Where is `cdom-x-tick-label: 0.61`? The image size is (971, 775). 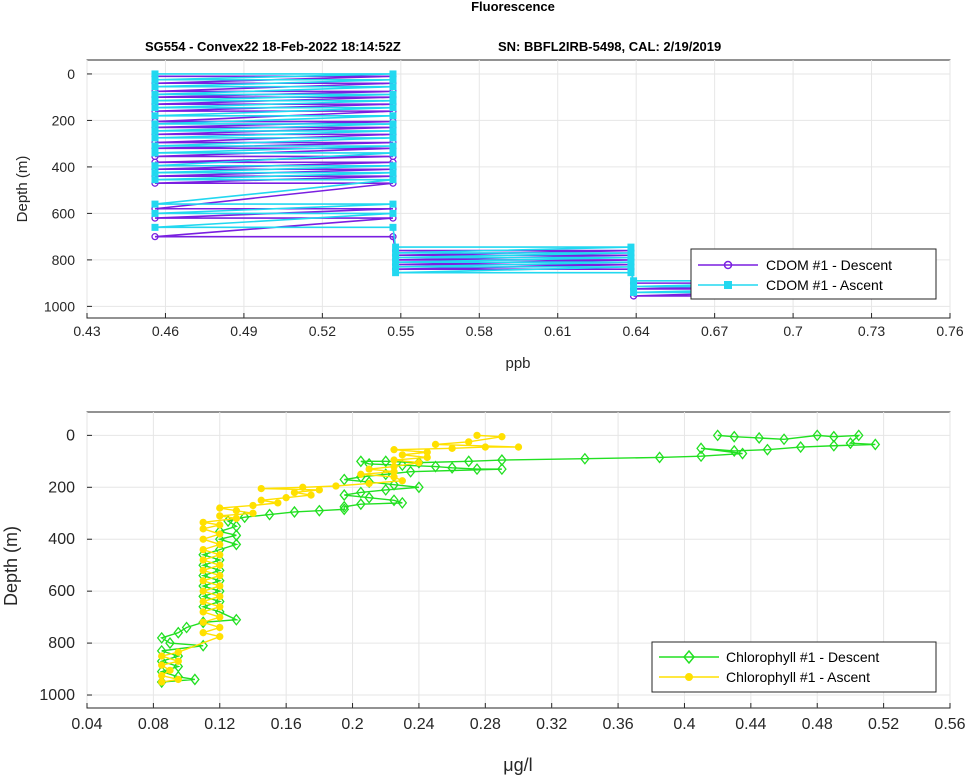
cdom-x-tick-label: 0.61 is located at coordinates (557, 331).